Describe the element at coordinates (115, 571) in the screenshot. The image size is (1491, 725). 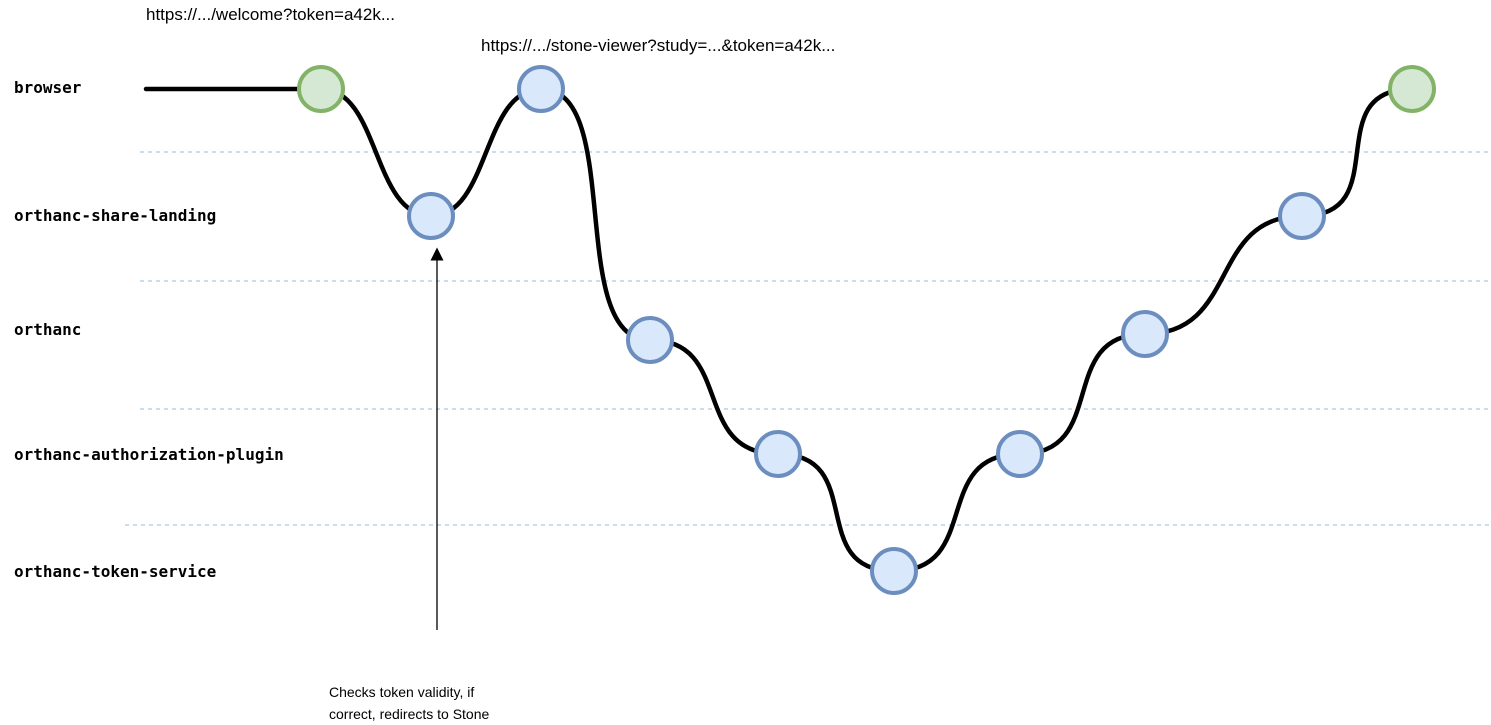
I see `lane-label-token-service: orthanc-token-service` at that location.